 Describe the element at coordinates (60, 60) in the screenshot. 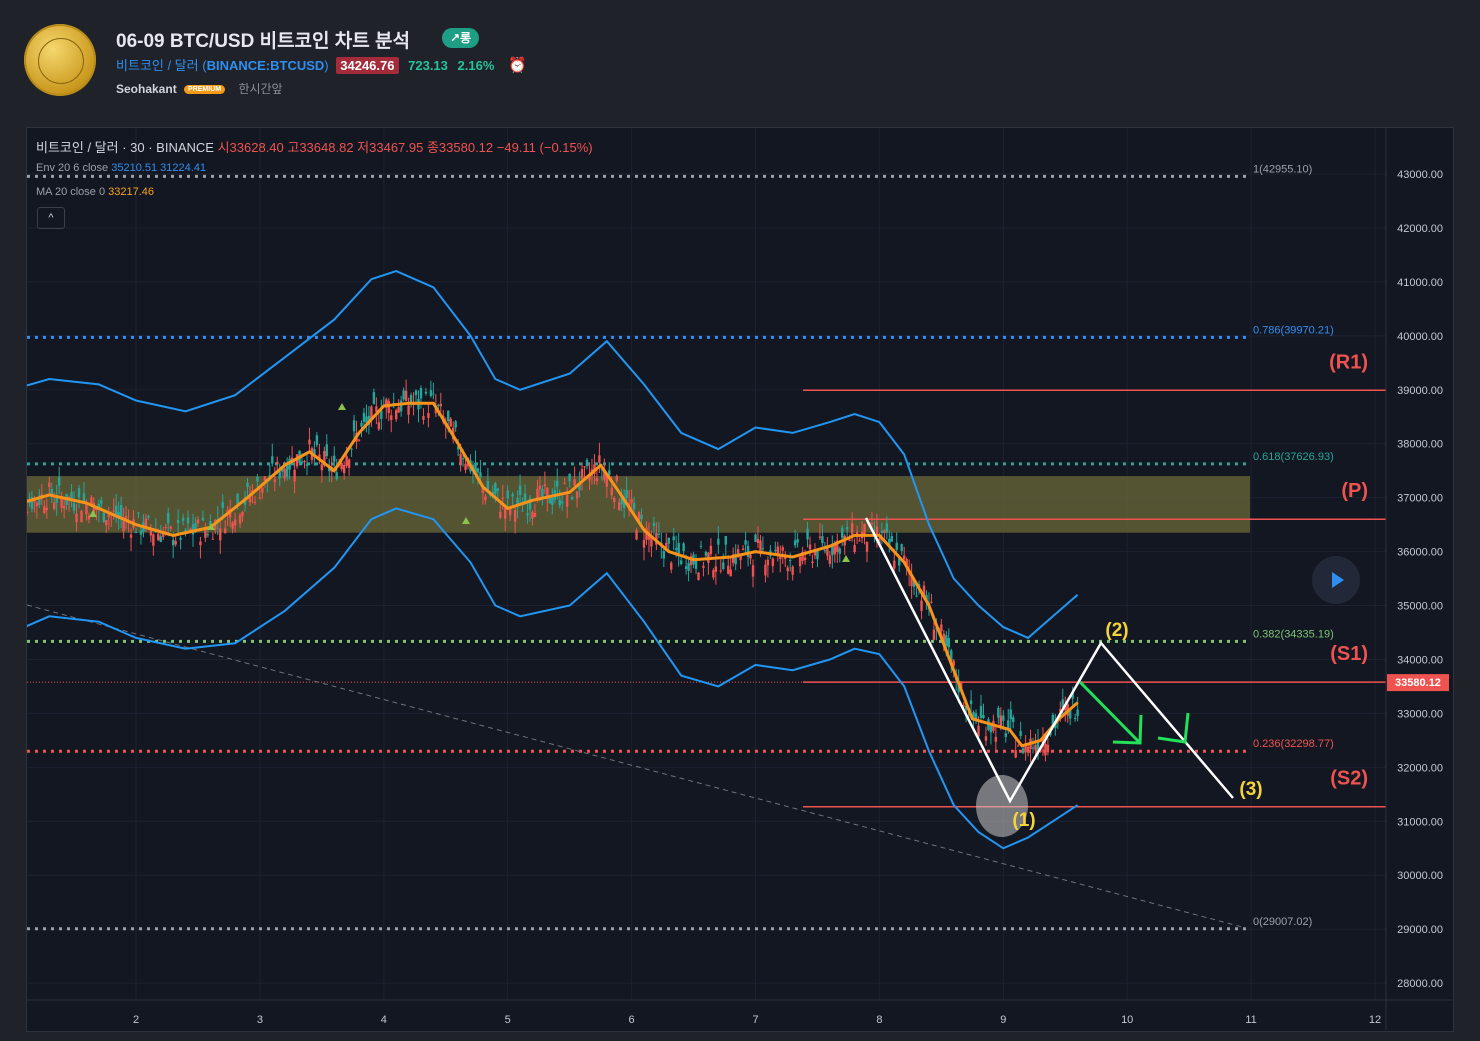

I see `author-avatar` at that location.